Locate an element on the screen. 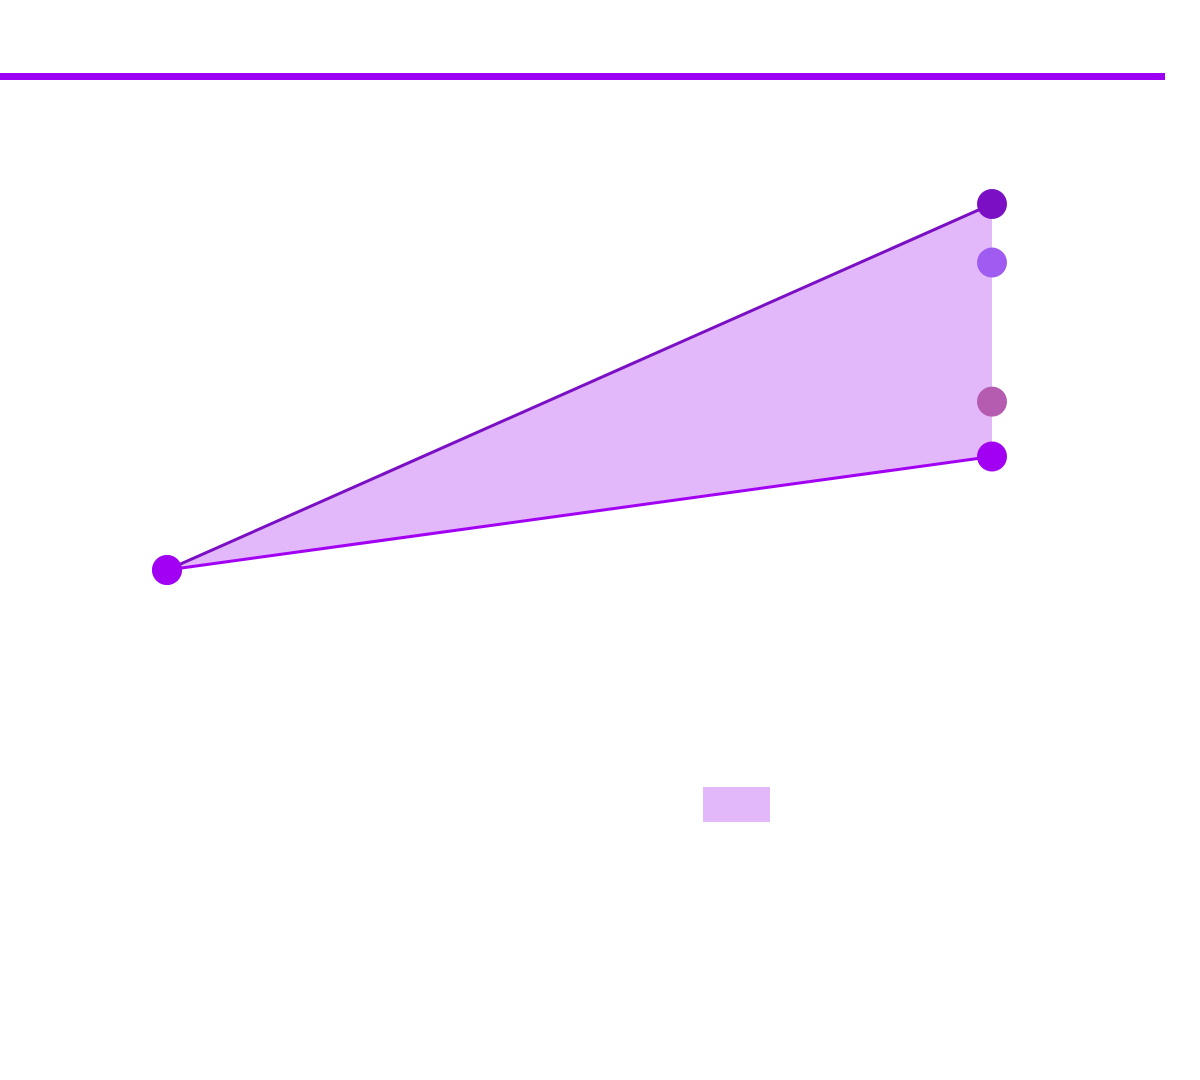 The image size is (1200, 1080). series-line is located at coordinates (579, 513).